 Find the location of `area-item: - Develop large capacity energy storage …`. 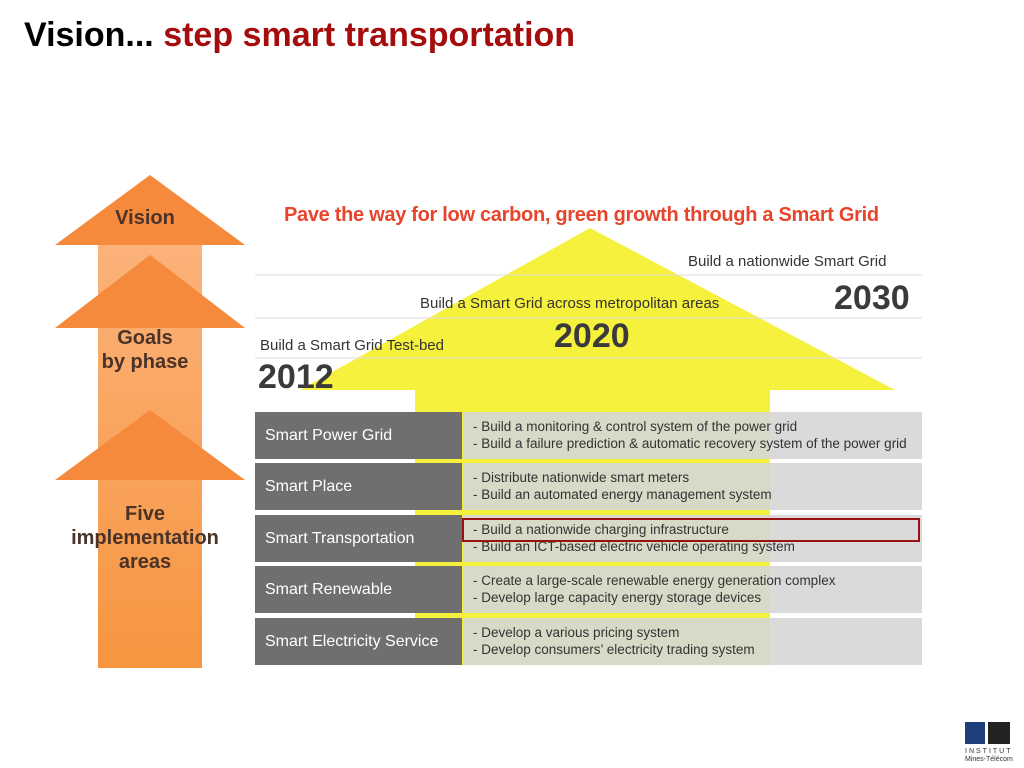

area-item: - Develop large capacity energy storage … is located at coordinates (617, 597).